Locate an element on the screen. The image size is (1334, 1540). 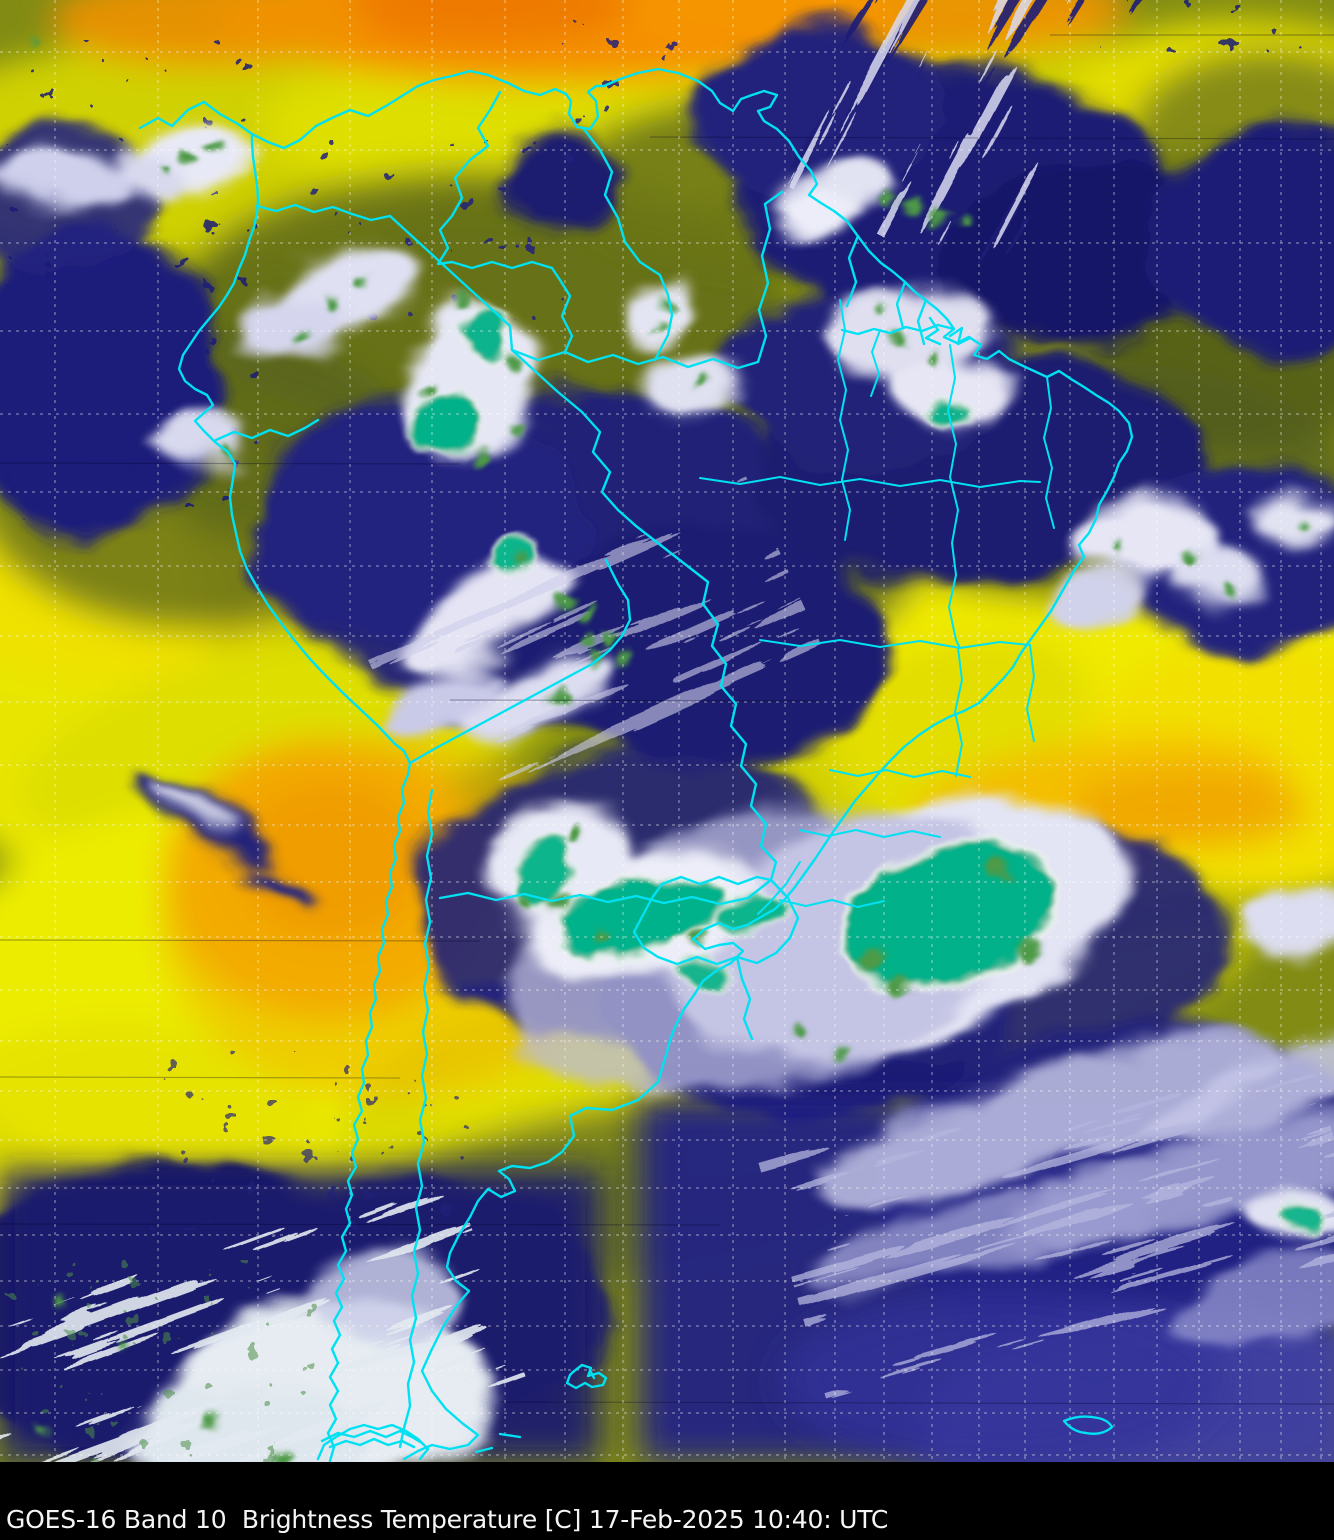
falkland-islands-outline is located at coordinates (586, 1376).